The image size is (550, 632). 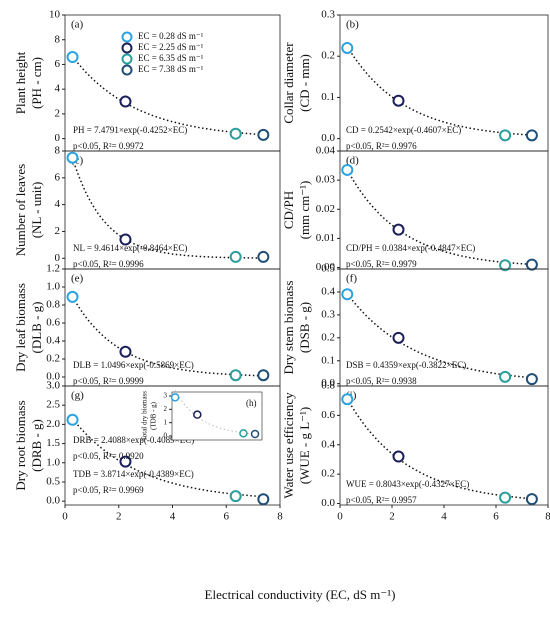 I want to click on y-tick-label: 0.5, so click(x=53, y=481).